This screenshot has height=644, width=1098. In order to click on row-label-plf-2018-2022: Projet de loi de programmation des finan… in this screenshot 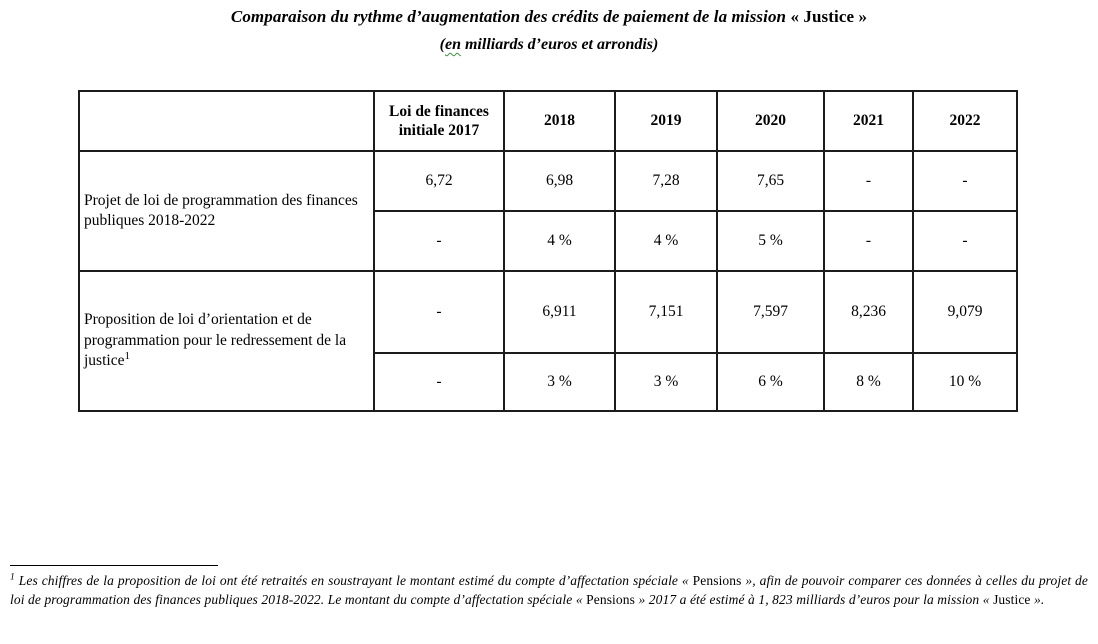, I will do `click(226, 211)`.